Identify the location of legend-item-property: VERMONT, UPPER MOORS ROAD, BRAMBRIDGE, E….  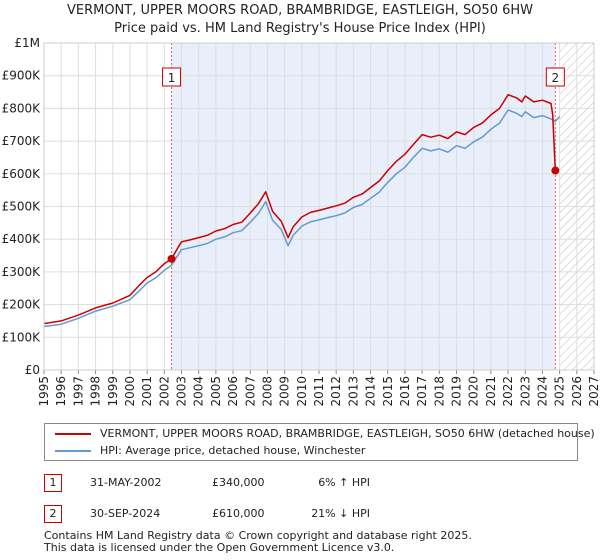
(320, 434).